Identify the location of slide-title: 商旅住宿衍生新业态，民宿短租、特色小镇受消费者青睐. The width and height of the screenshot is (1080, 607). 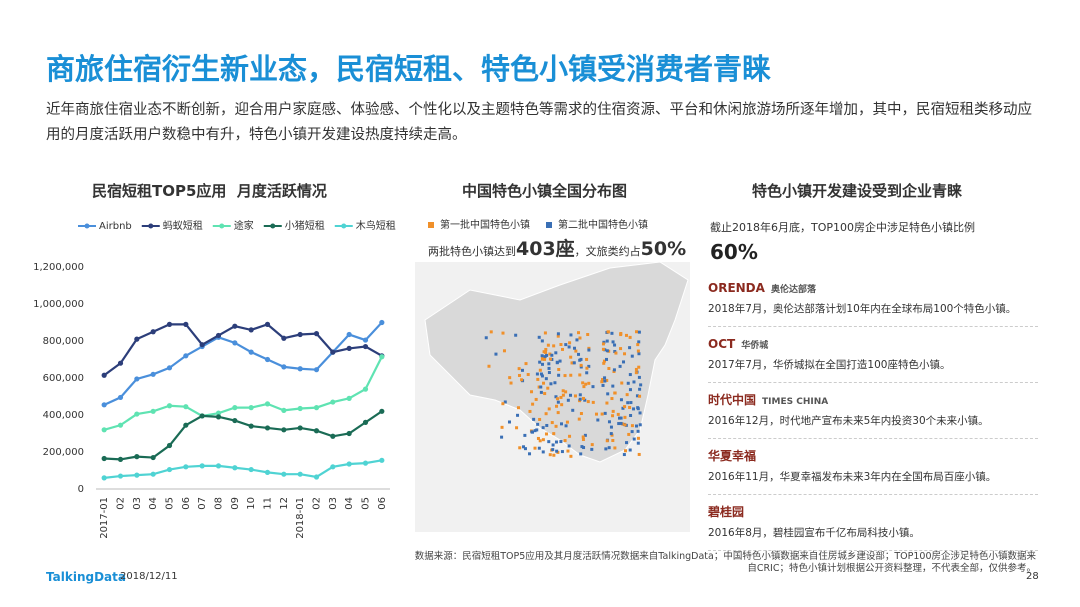
(409, 69).